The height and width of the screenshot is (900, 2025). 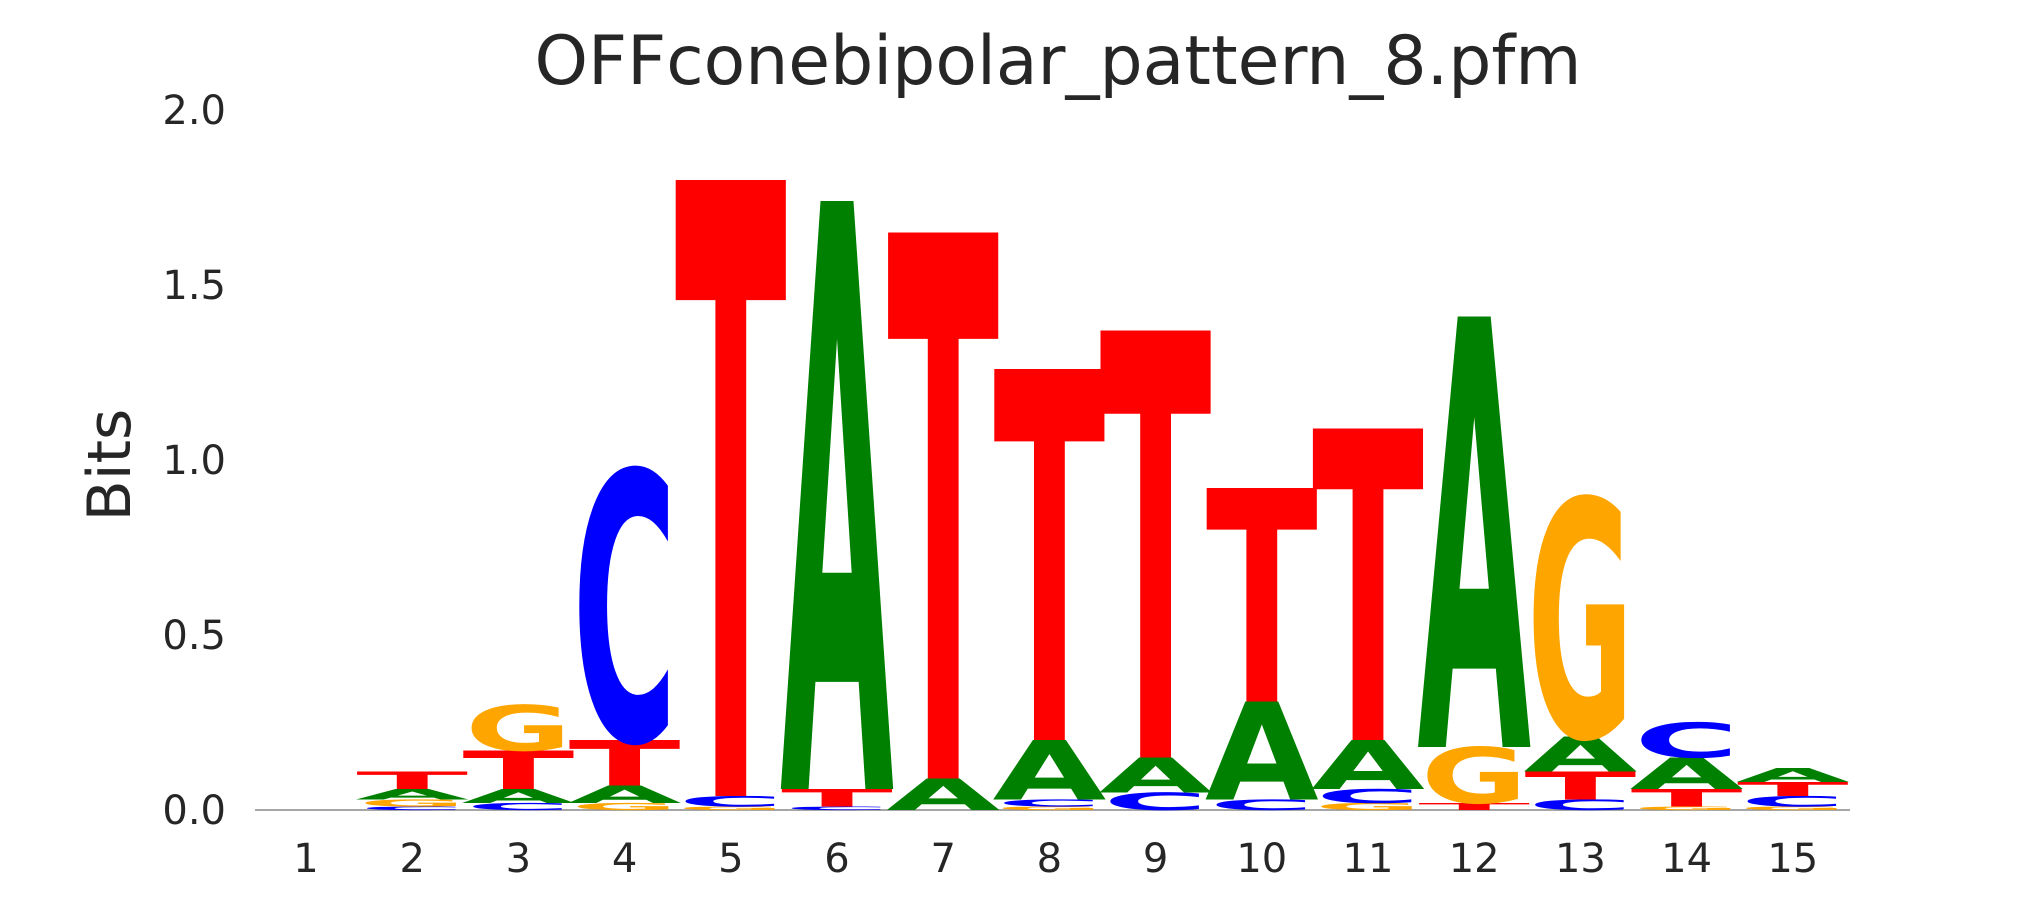 What do you see at coordinates (1261, 859) in the screenshot?
I see `x-tick-label: 10` at bounding box center [1261, 859].